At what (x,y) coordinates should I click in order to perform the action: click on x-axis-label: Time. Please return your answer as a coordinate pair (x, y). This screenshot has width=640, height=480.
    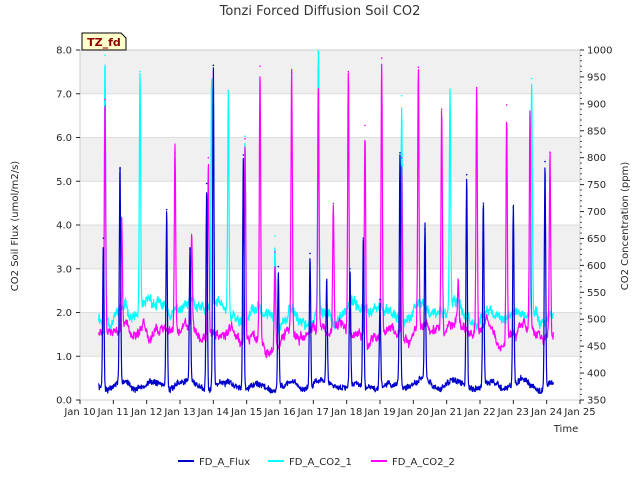
    Looking at the image, I should click on (565, 429).